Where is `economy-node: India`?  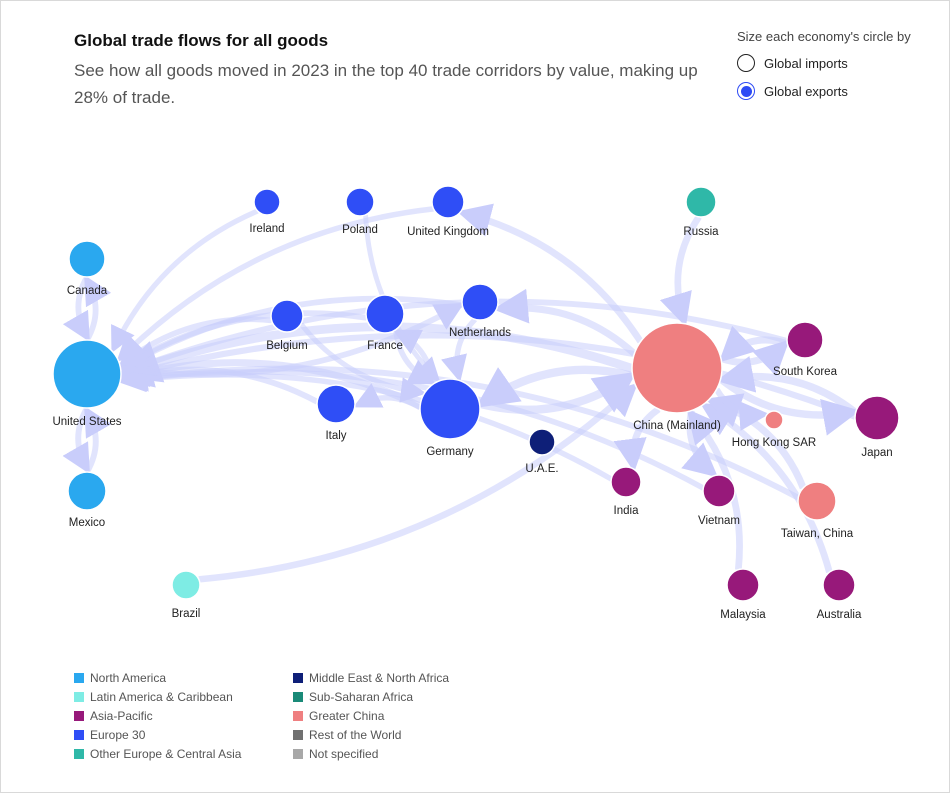 economy-node: India is located at coordinates (626, 491).